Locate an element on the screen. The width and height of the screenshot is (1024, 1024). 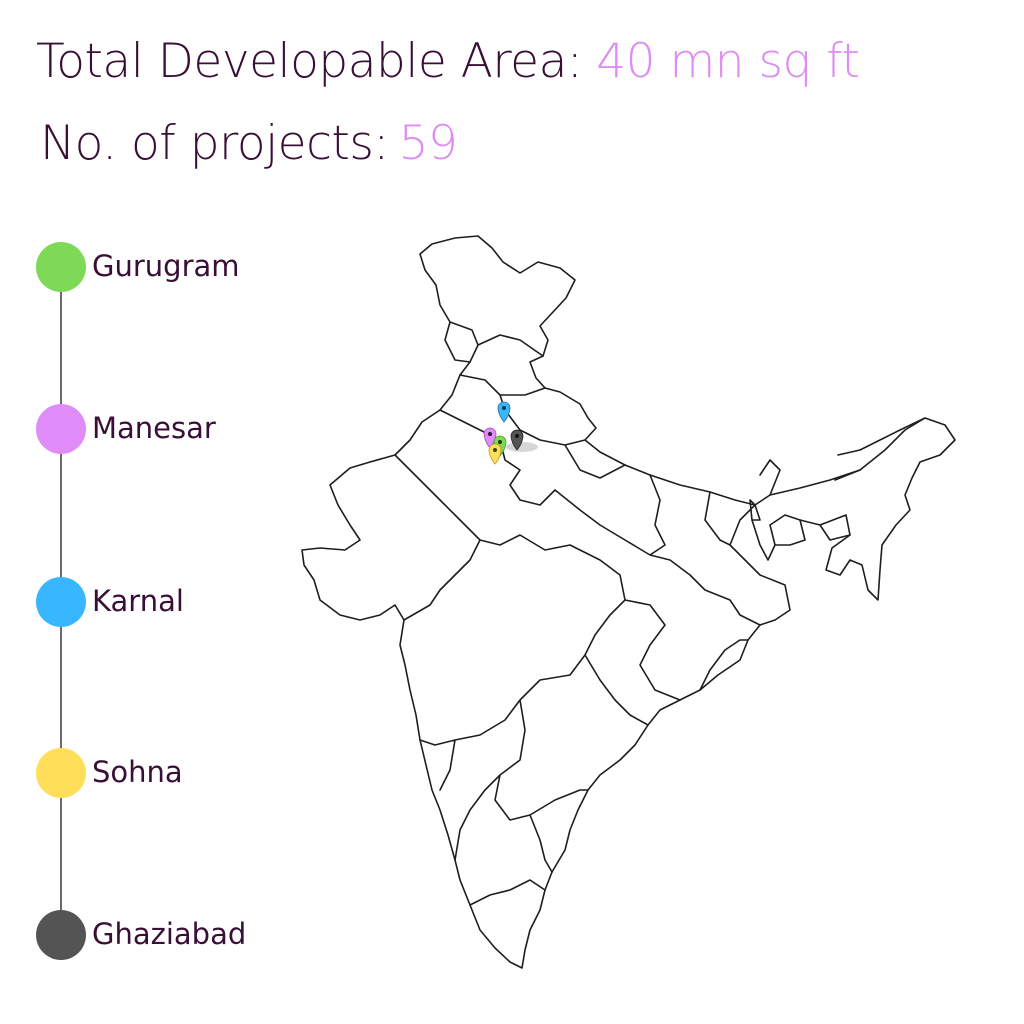
legend-label-sohna: Sohna is located at coordinates (137, 772).